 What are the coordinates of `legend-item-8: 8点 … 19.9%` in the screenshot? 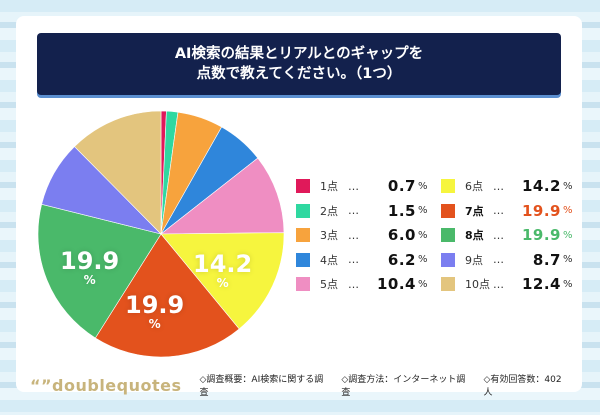 It's located at (507, 235).